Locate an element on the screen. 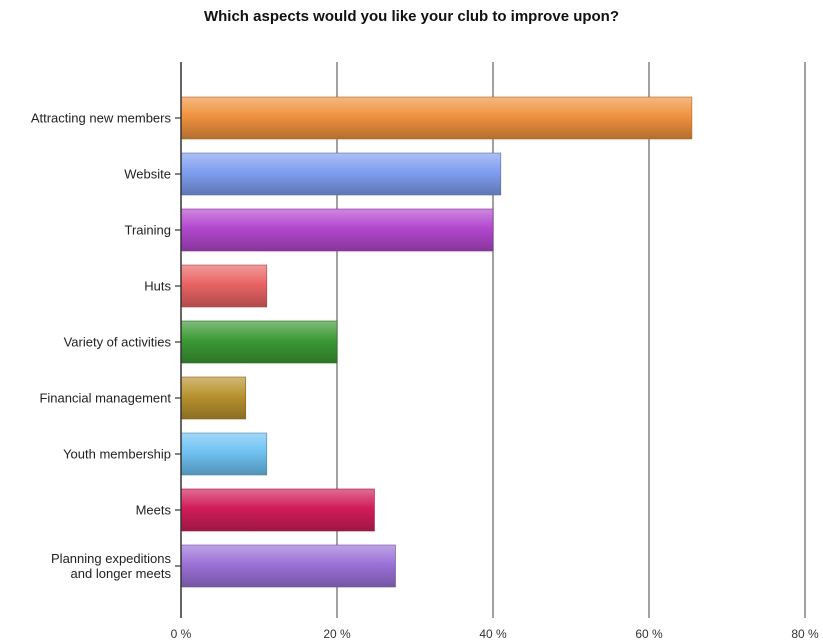  x-tick-label: 20 % is located at coordinates (337, 634).